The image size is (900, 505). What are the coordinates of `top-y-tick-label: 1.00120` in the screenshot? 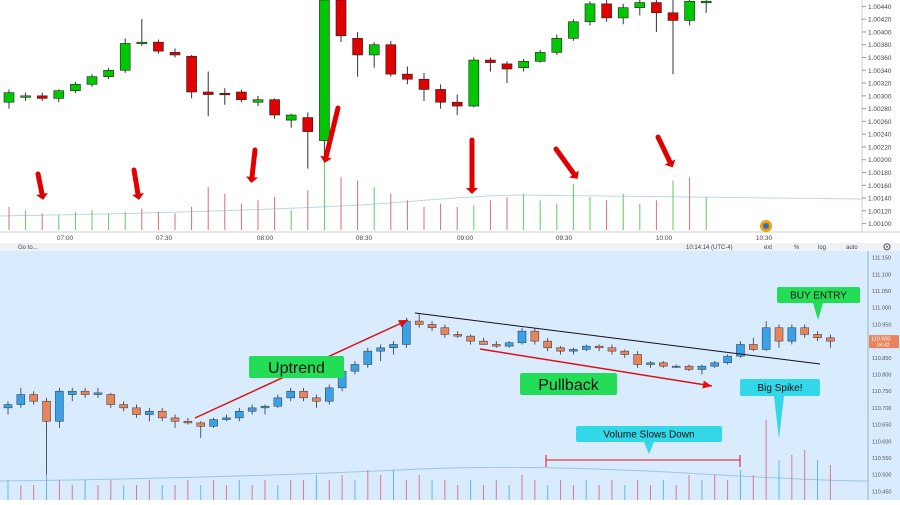 It's located at (880, 211).